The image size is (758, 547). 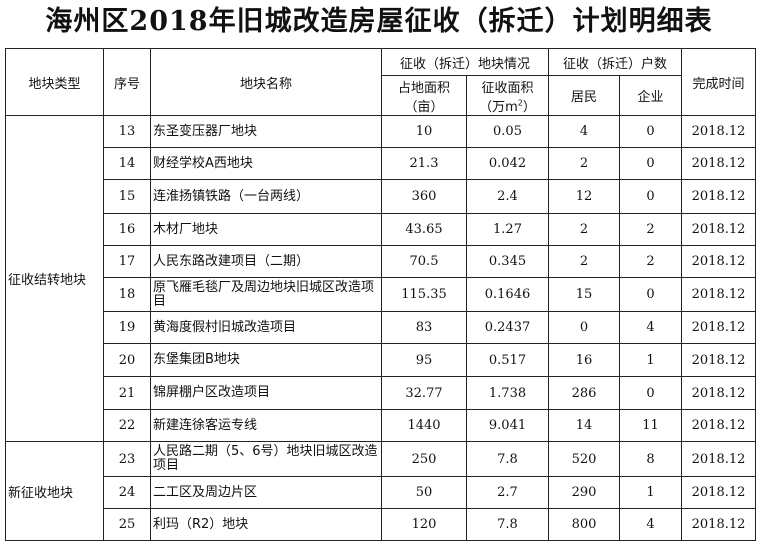 What do you see at coordinates (266, 294) in the screenshot?
I see `row-name: 原飞雁毛毯厂及周边地块旧城区改造项目` at bounding box center [266, 294].